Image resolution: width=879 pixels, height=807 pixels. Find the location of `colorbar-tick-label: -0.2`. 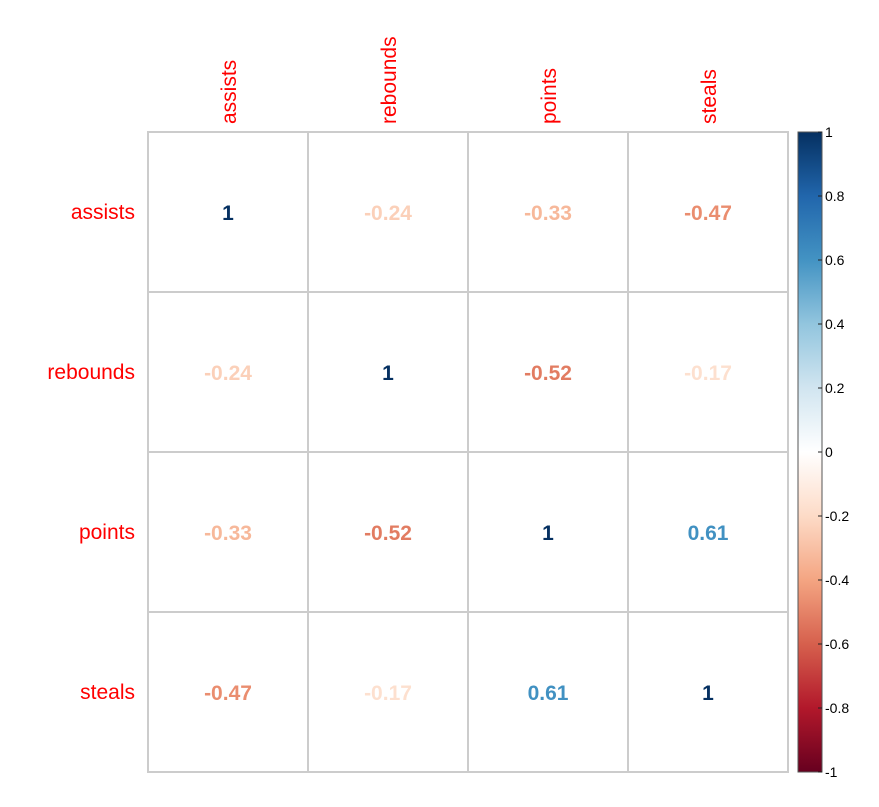

colorbar-tick-label: -0.2 is located at coordinates (837, 516).